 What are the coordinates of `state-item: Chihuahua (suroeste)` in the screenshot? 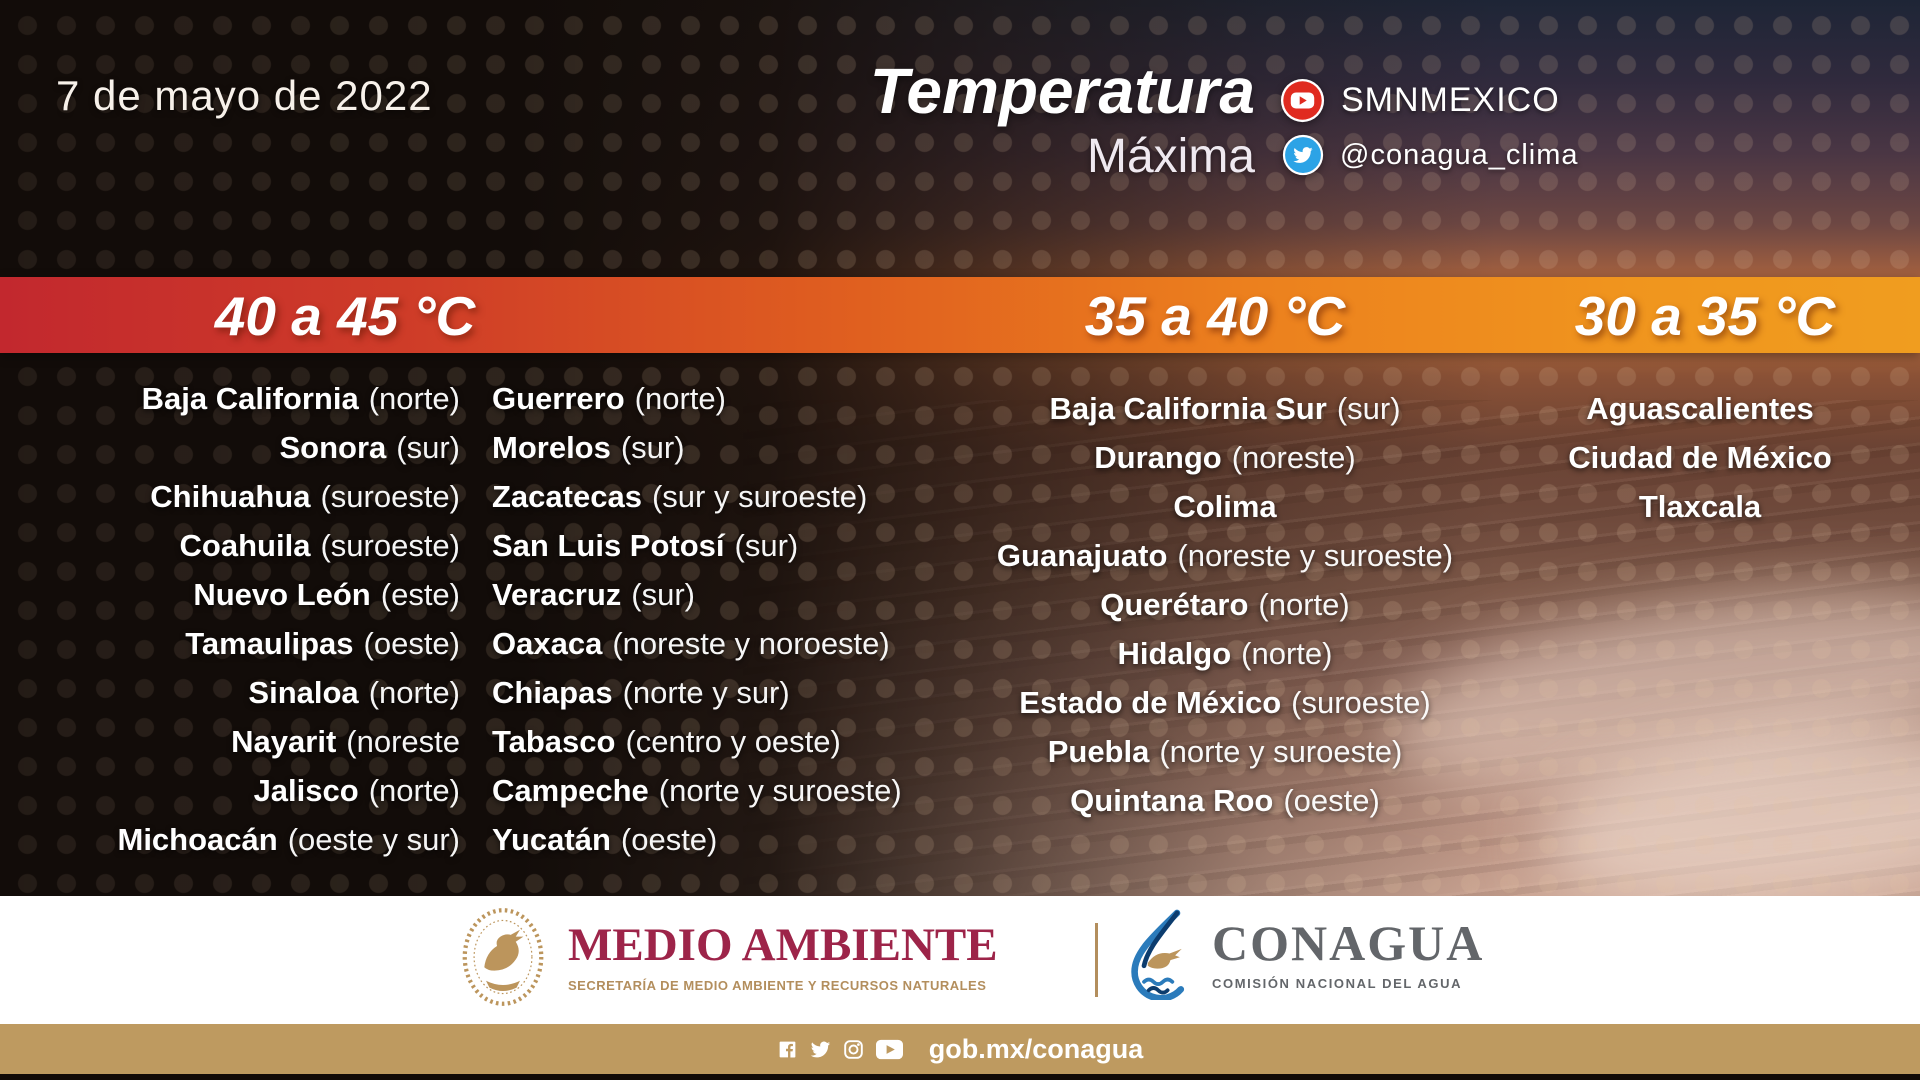 It's located at (305, 496).